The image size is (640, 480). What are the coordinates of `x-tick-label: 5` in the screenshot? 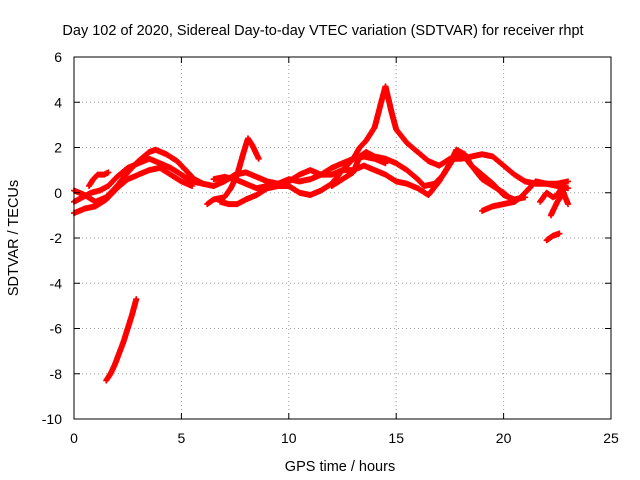 It's located at (182, 438).